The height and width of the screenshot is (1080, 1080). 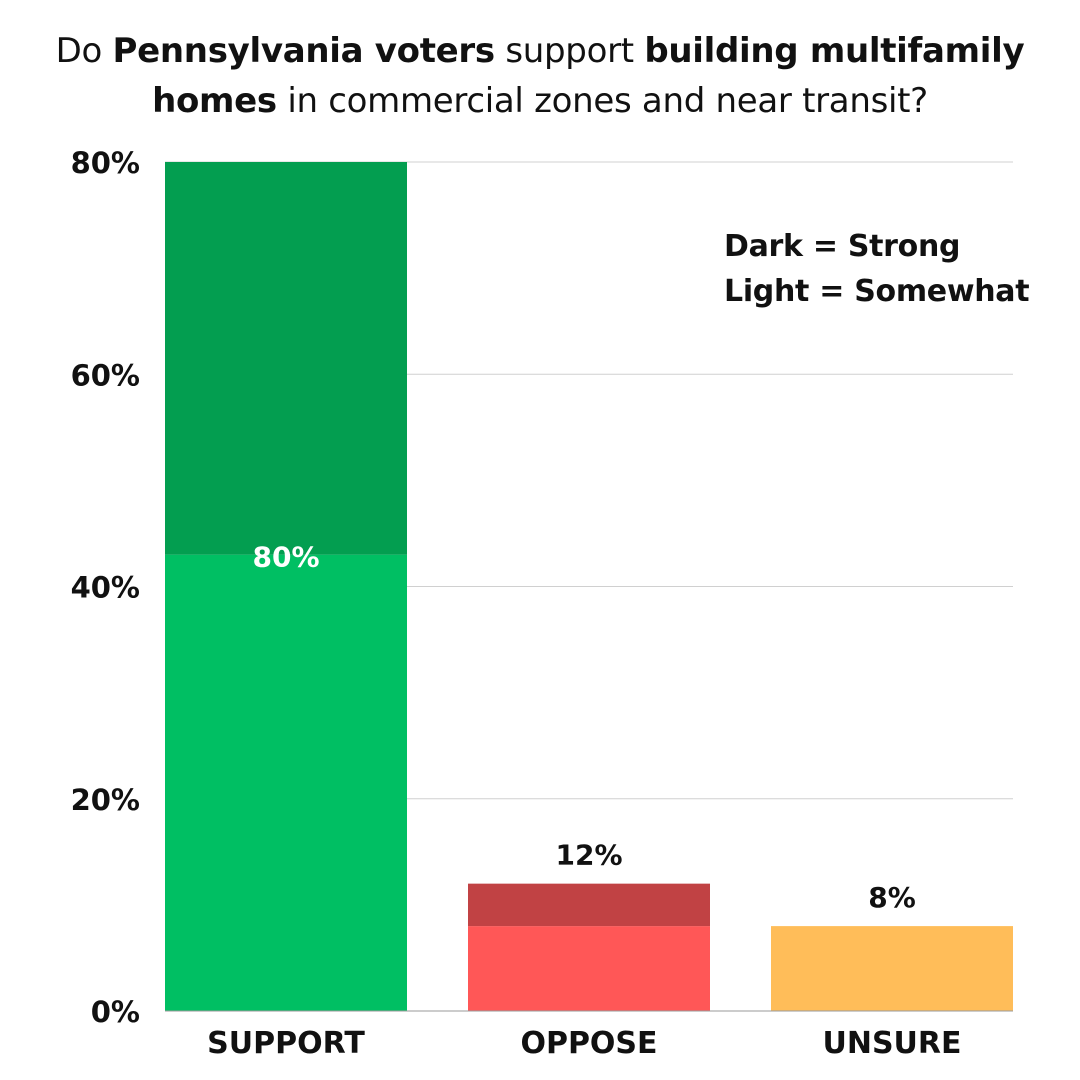 What do you see at coordinates (891, 1043) in the screenshot?
I see `x-category-label: UNSURE` at bounding box center [891, 1043].